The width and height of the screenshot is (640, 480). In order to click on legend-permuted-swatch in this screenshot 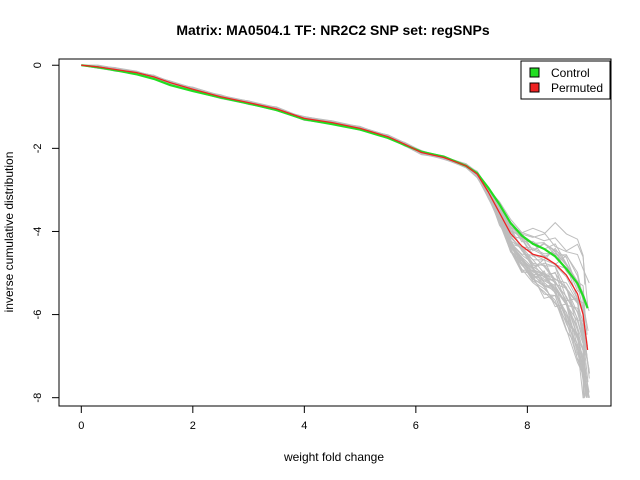, I will do `click(534, 87)`.